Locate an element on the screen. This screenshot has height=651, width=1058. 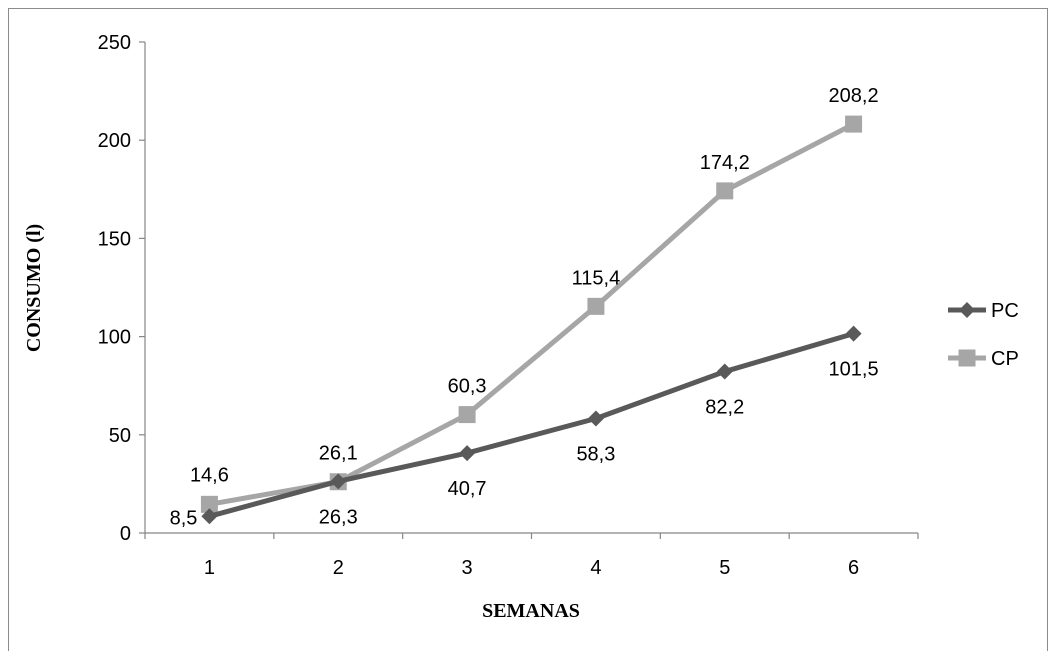
data-label-pc: 82,2 is located at coordinates (724, 408).